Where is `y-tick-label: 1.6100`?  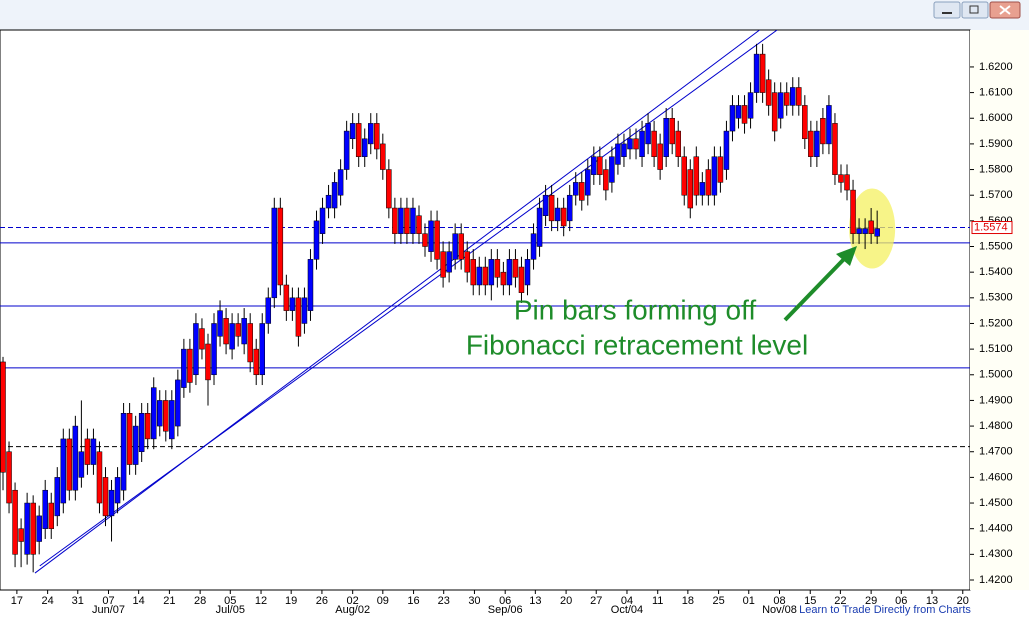 y-tick-label: 1.6100 is located at coordinates (996, 92).